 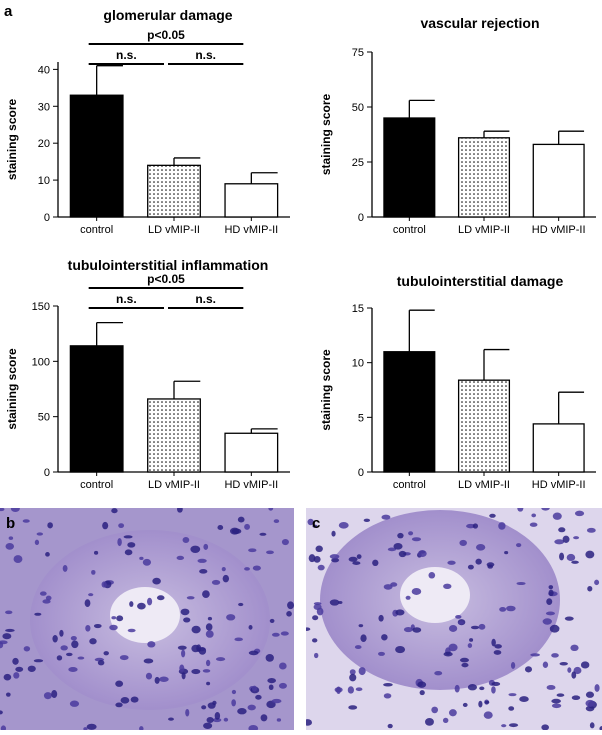 What do you see at coordinates (168, 265) in the screenshot?
I see `chart-title: tubulointerstitial inflammation` at bounding box center [168, 265].